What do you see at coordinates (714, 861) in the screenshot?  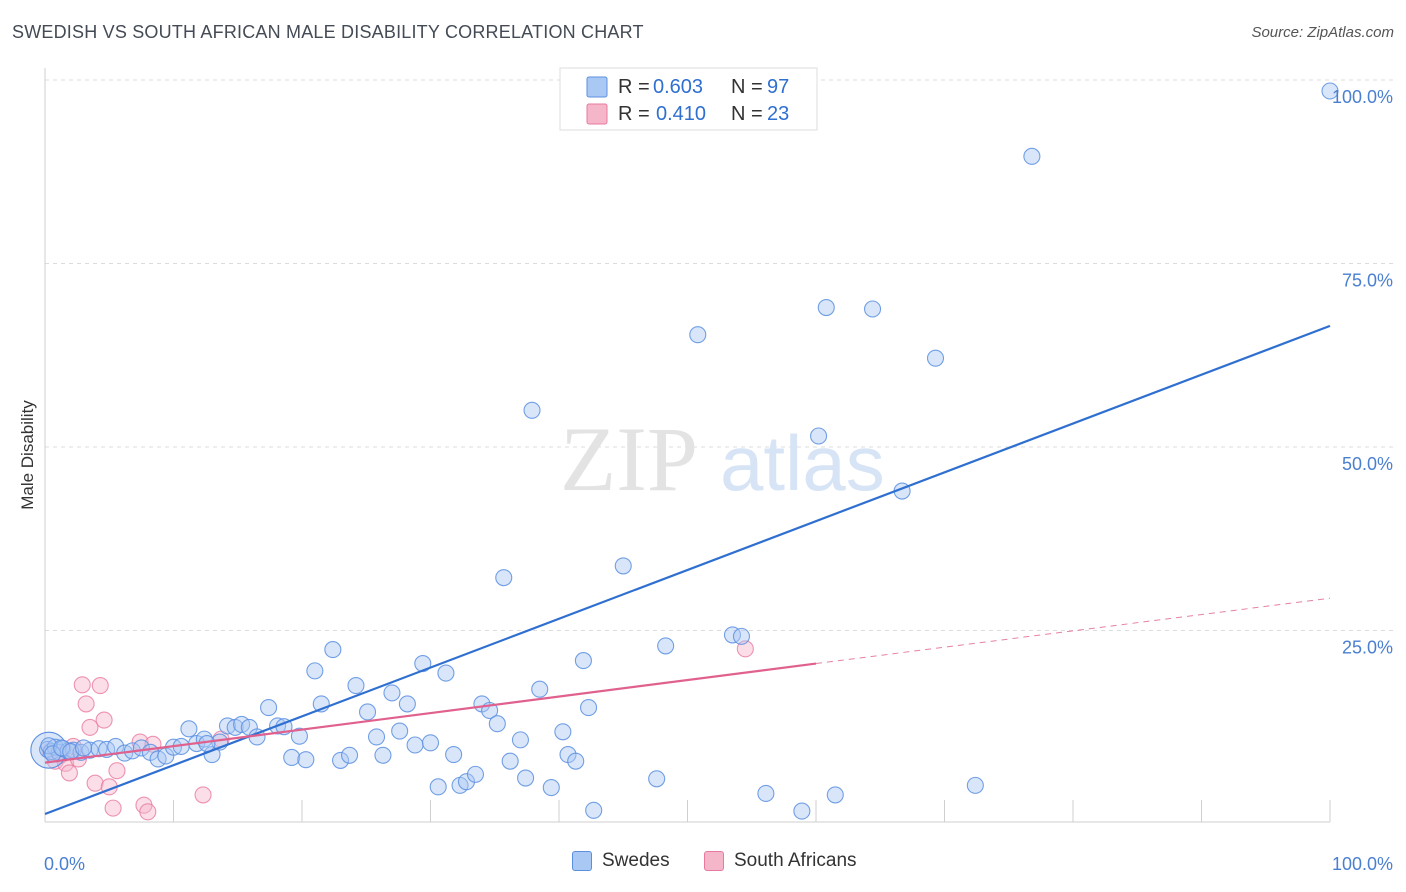 I see `bottom-legend-swatch-south-africans` at bounding box center [714, 861].